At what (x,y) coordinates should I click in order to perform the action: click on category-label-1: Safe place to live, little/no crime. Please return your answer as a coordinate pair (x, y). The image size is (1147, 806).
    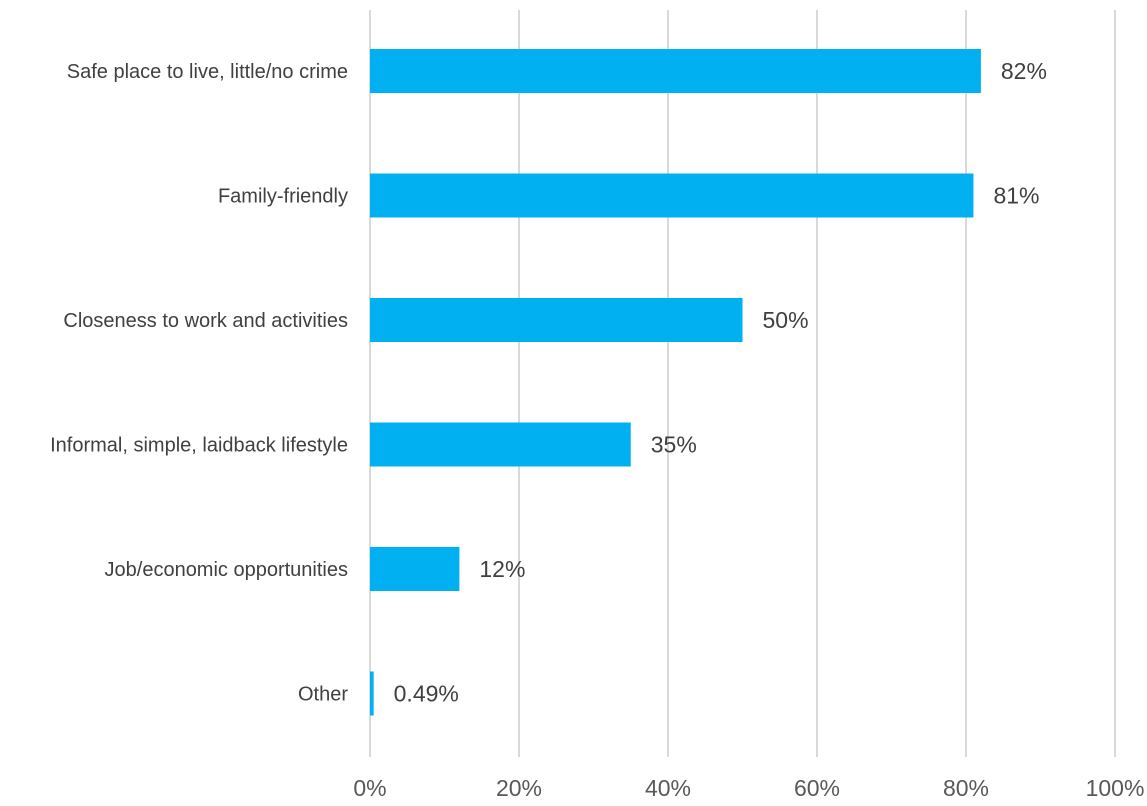
    Looking at the image, I should click on (207, 72).